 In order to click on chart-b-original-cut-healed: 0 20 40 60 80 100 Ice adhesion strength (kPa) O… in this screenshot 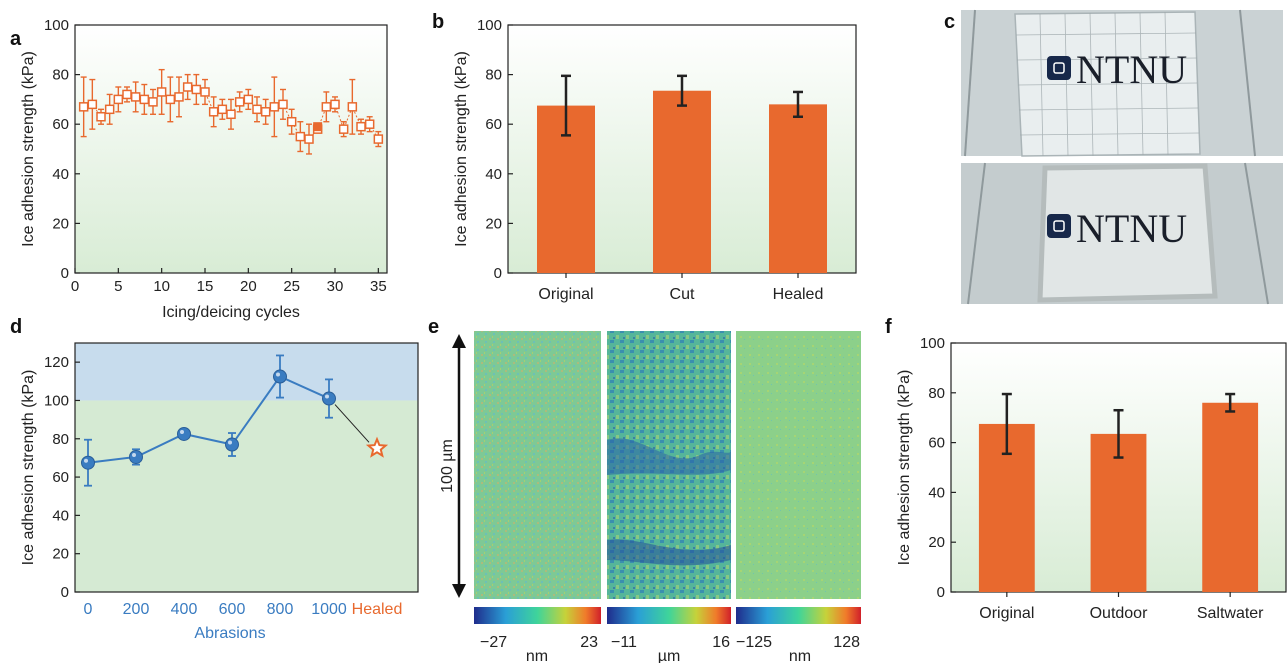, I will do `click(655, 160)`.